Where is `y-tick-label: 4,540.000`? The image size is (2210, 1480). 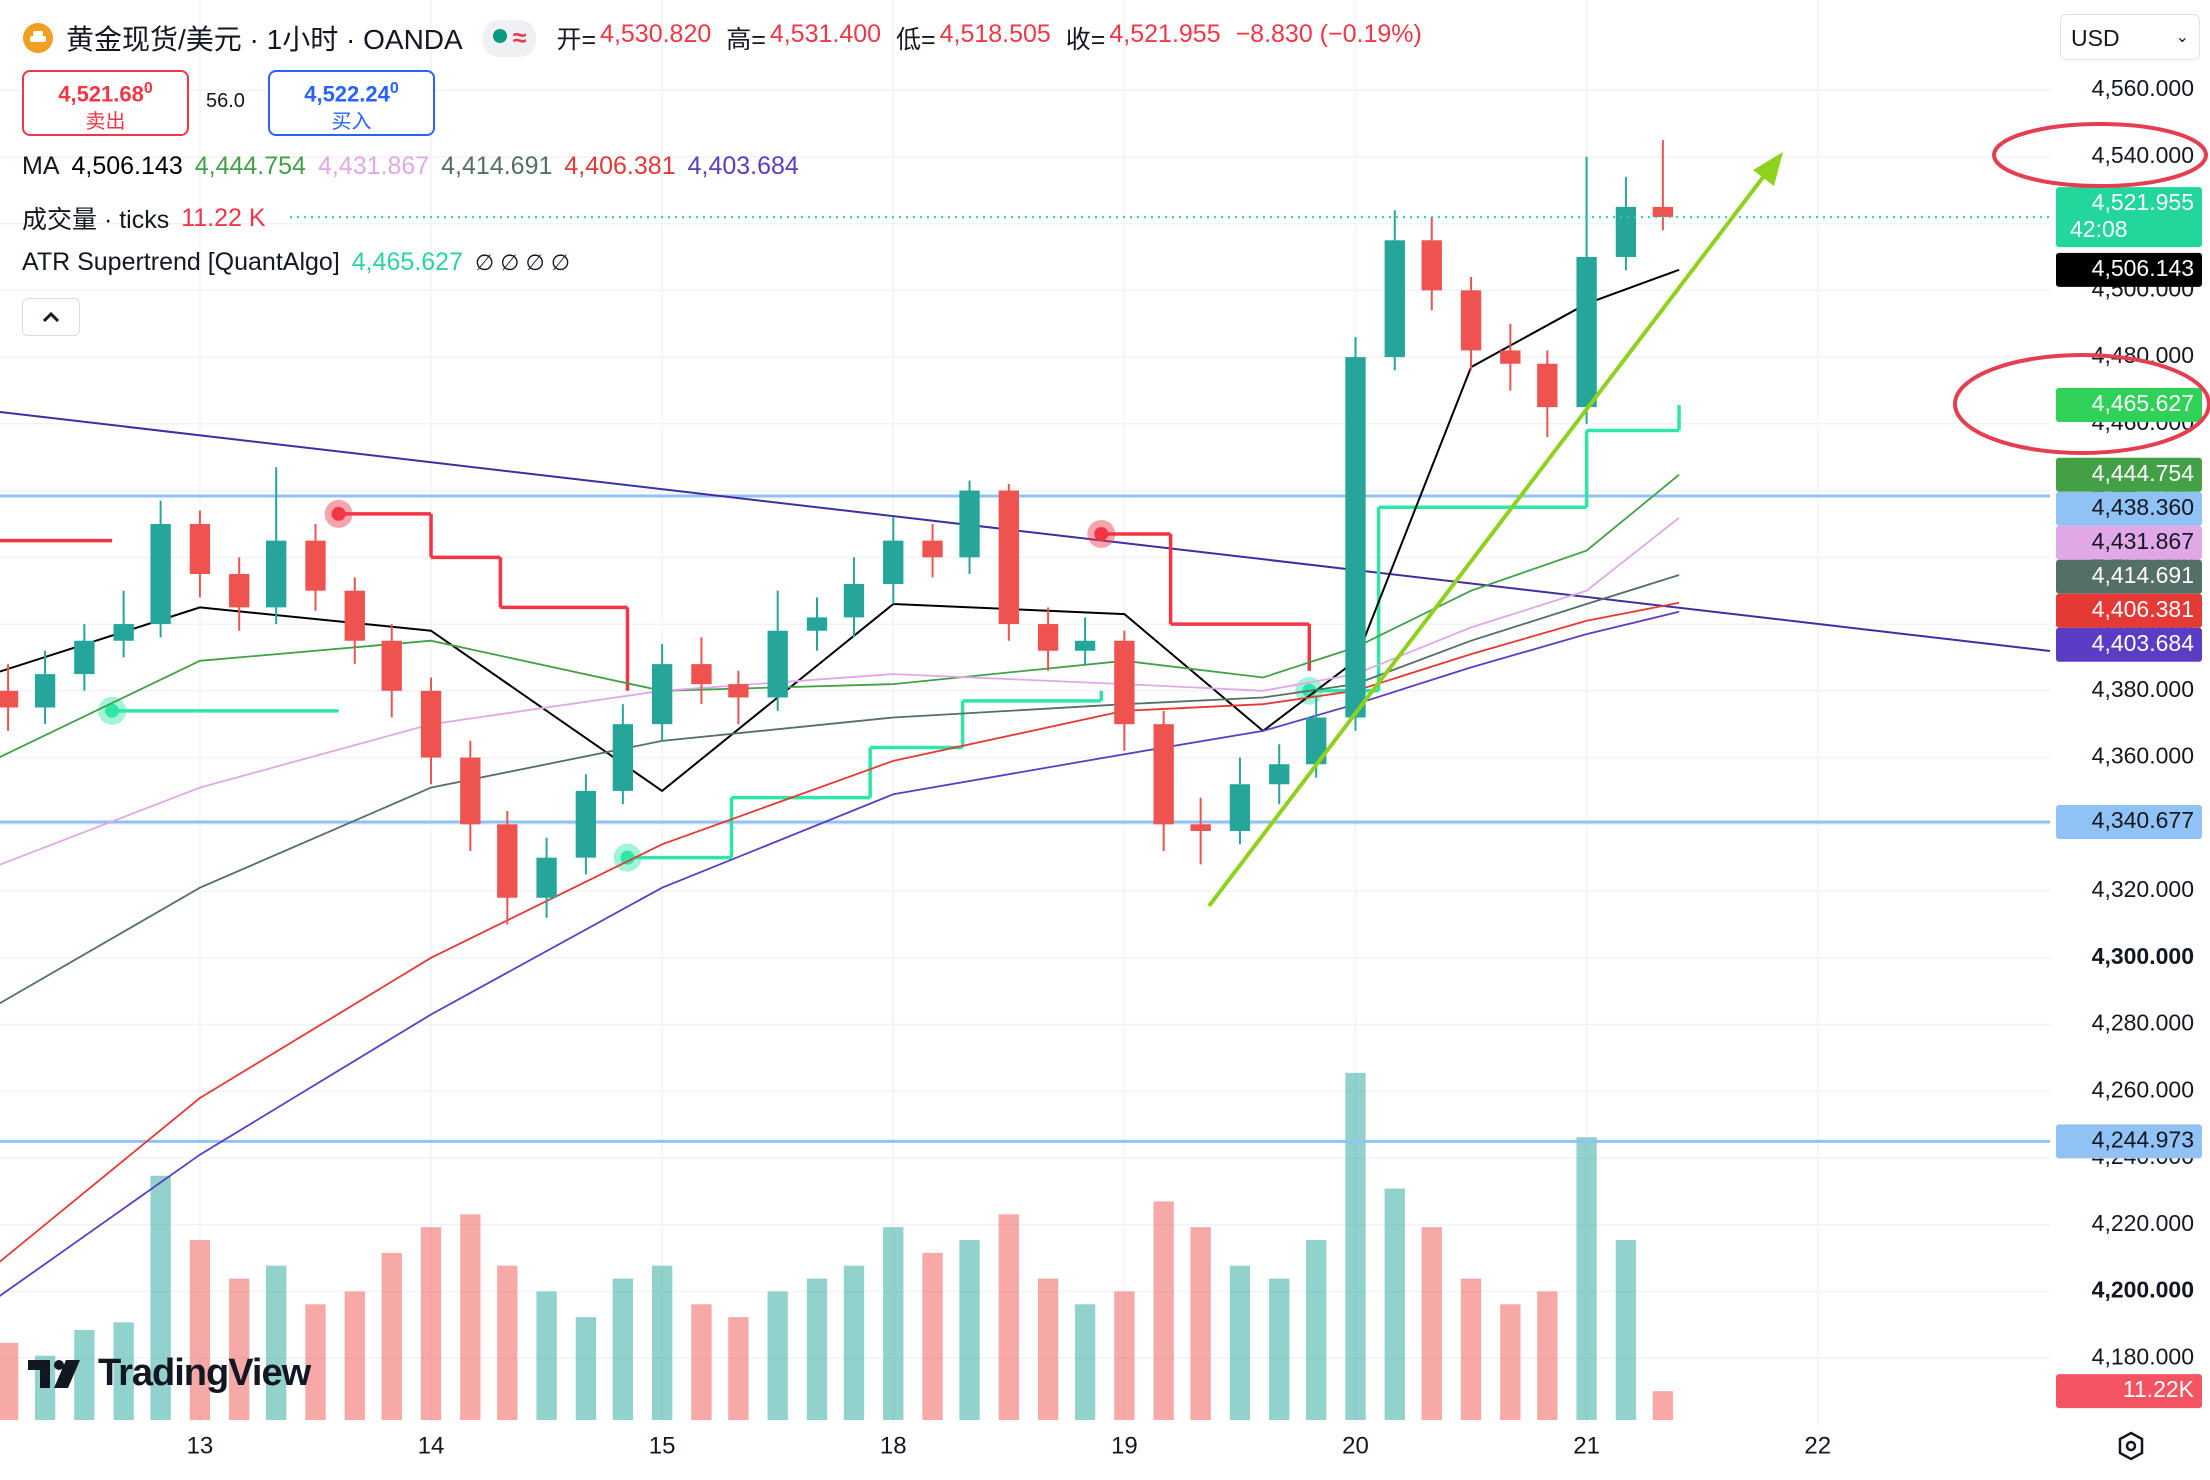 y-tick-label: 4,540.000 is located at coordinates (2143, 155).